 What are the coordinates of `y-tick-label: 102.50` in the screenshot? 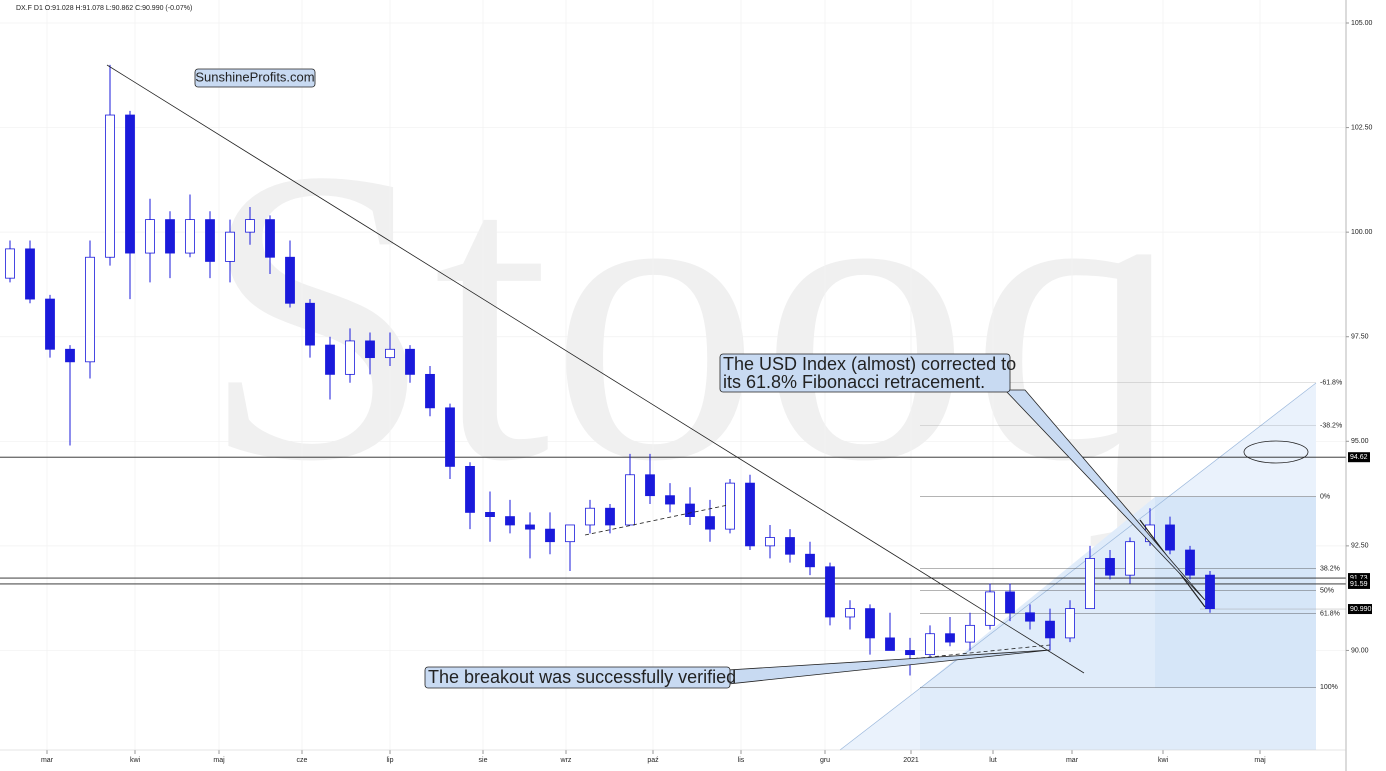 It's located at (1362, 127).